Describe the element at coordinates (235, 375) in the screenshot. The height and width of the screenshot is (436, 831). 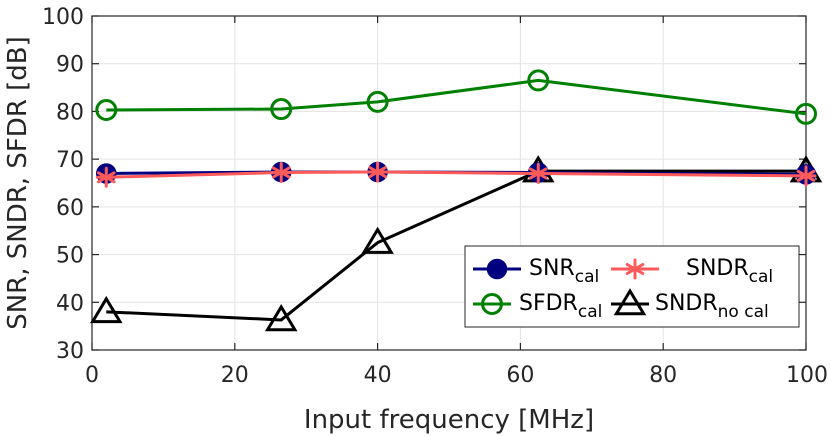
I see `x-tick-label: 20` at that location.